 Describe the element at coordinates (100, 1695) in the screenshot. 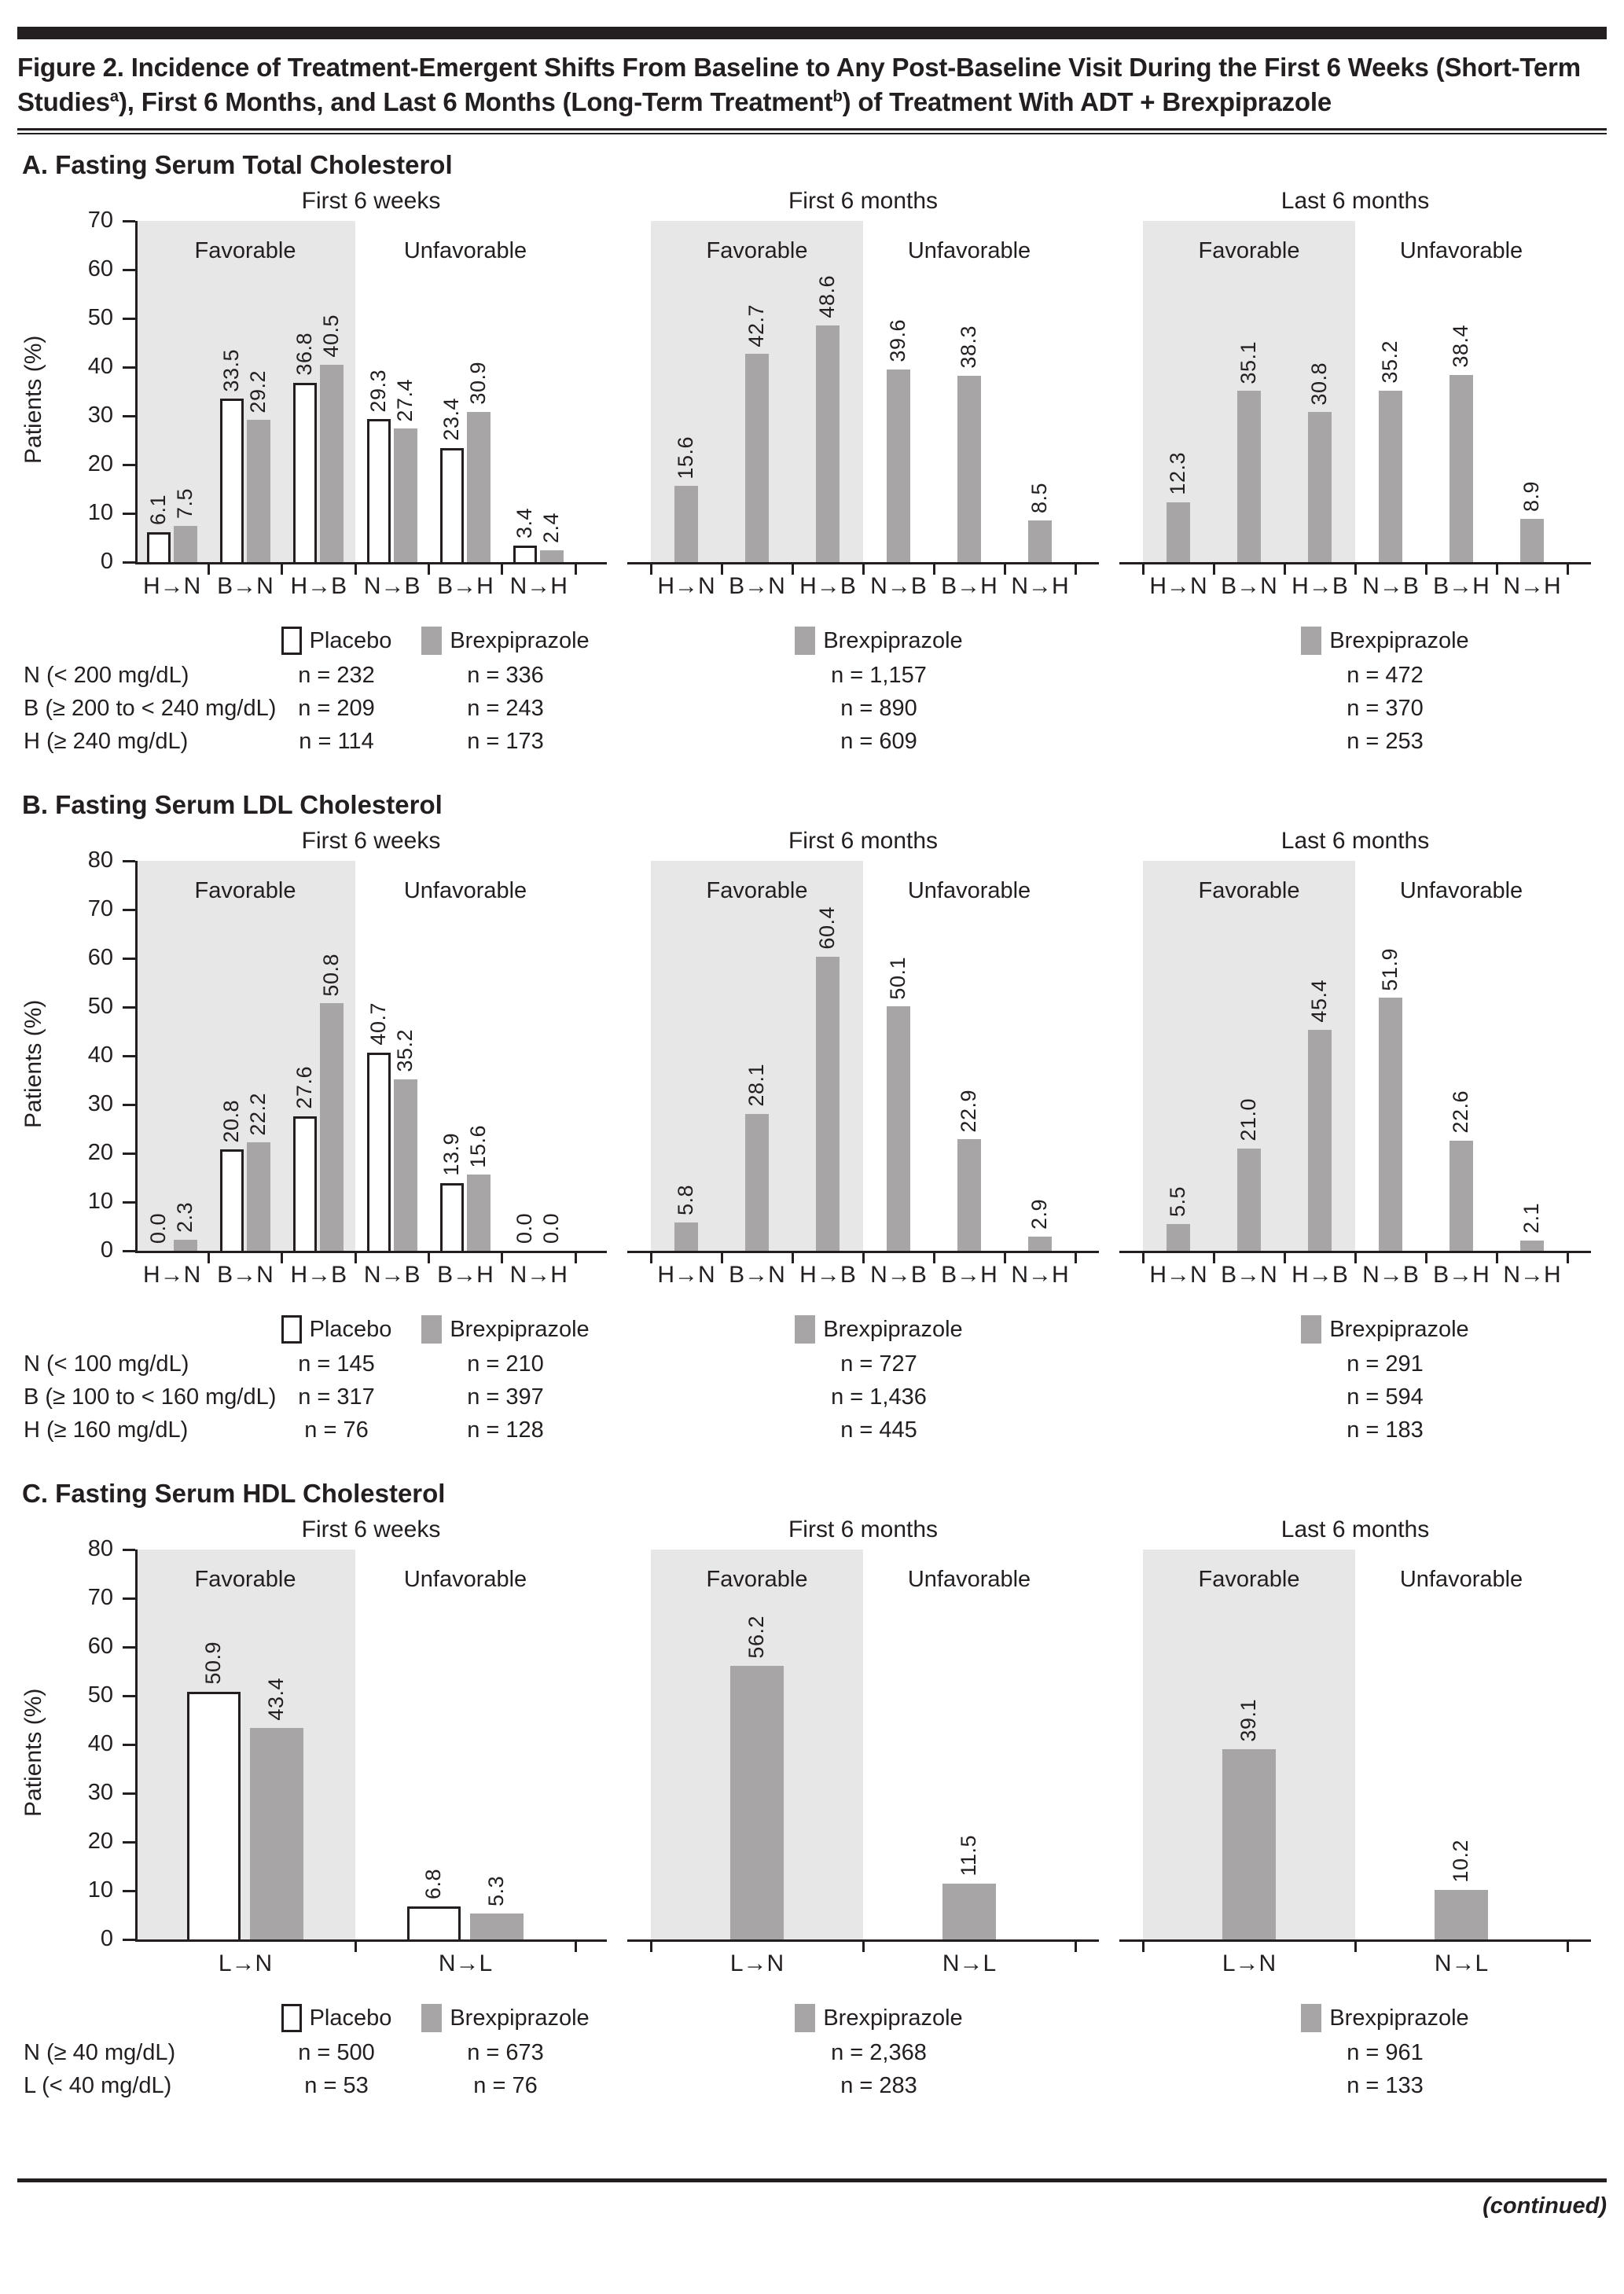

I see `y-axis-tick-label: 50` at that location.